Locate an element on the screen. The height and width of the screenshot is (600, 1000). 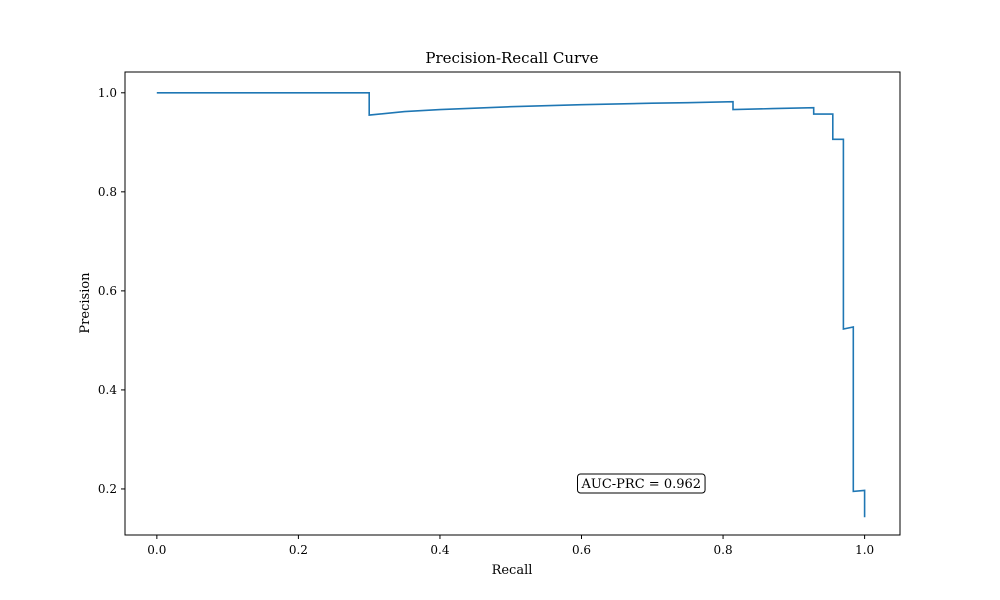
auc-annotation: AUC-PRC = 0.962 is located at coordinates (641, 483).